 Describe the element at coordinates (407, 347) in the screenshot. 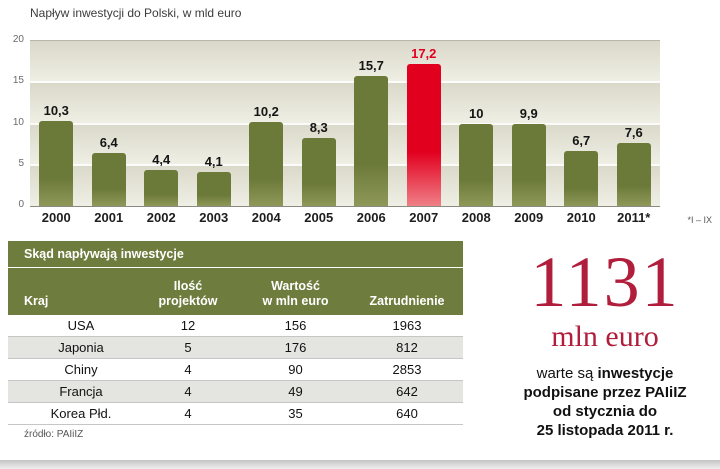

I see `value-cell: 812` at that location.